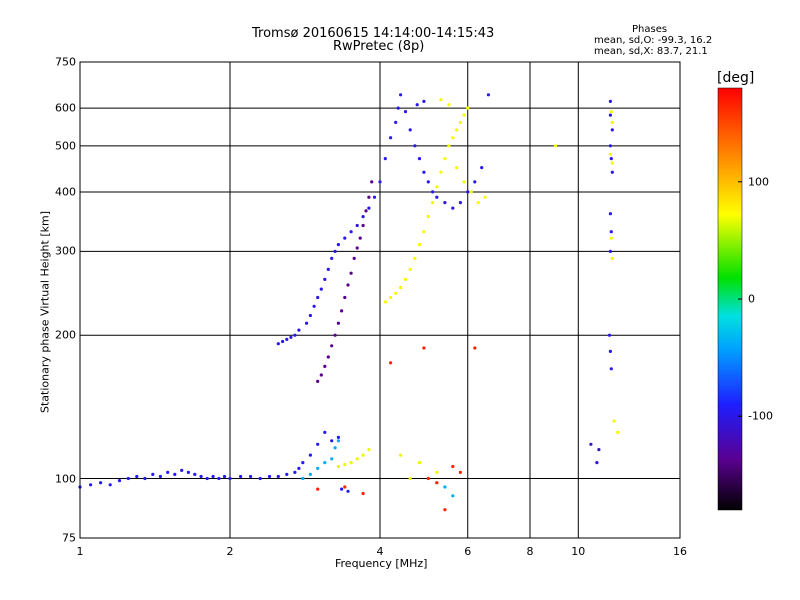  What do you see at coordinates (758, 182) in the screenshot?
I see `colorbar-tick-label: 100` at bounding box center [758, 182].